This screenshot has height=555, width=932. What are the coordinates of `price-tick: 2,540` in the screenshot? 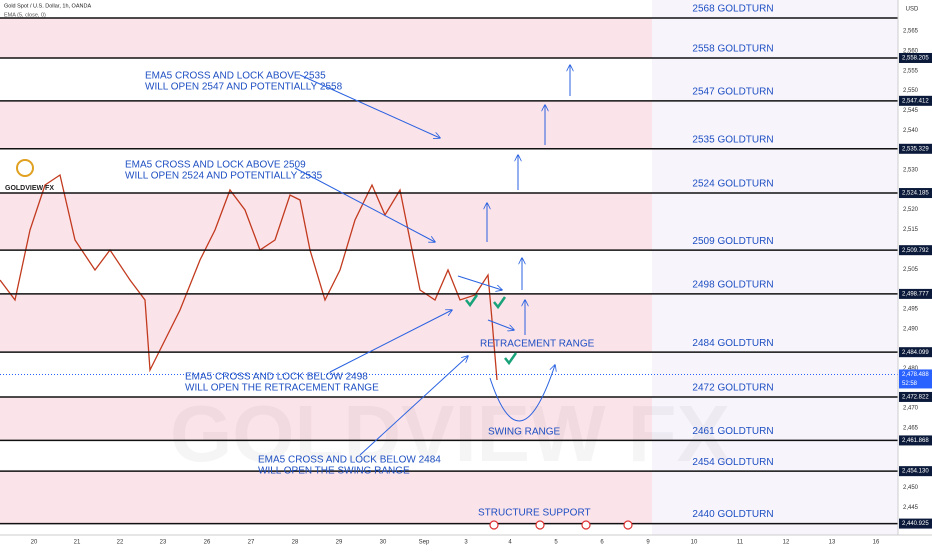 It's located at (911, 131).